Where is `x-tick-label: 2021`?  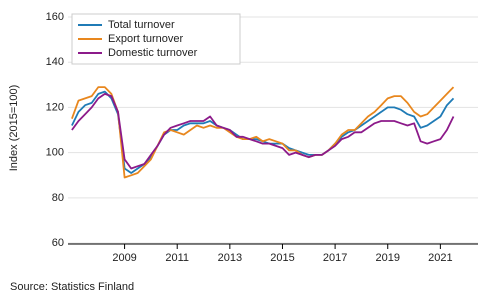
x-tick-label: 2021 is located at coordinates (440, 258).